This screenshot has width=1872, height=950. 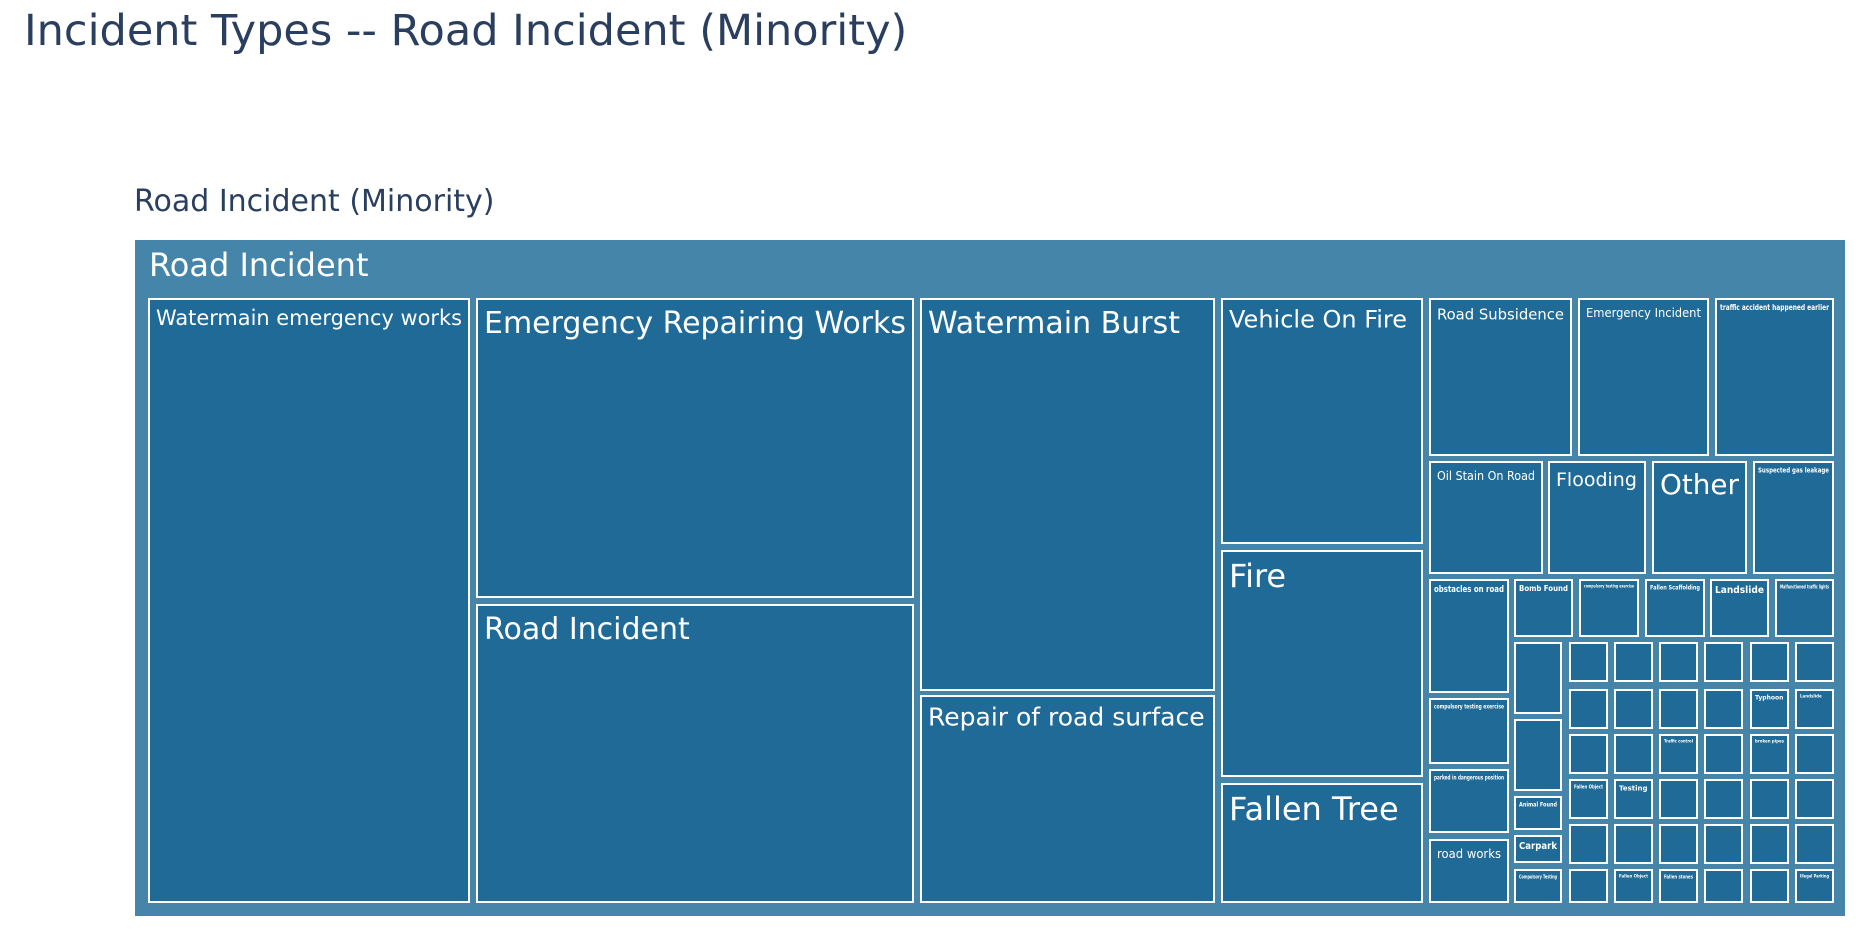 What do you see at coordinates (1500, 315) in the screenshot?
I see `treemap-cell-label: Road Subsidence` at bounding box center [1500, 315].